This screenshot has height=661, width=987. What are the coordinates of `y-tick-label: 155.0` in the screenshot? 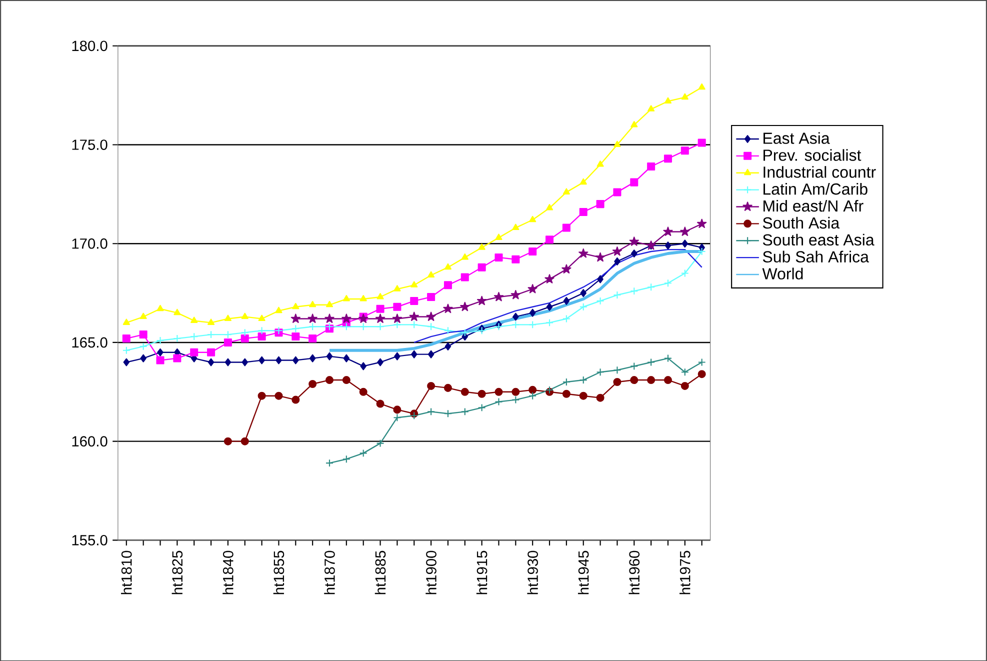 It's located at (90, 540).